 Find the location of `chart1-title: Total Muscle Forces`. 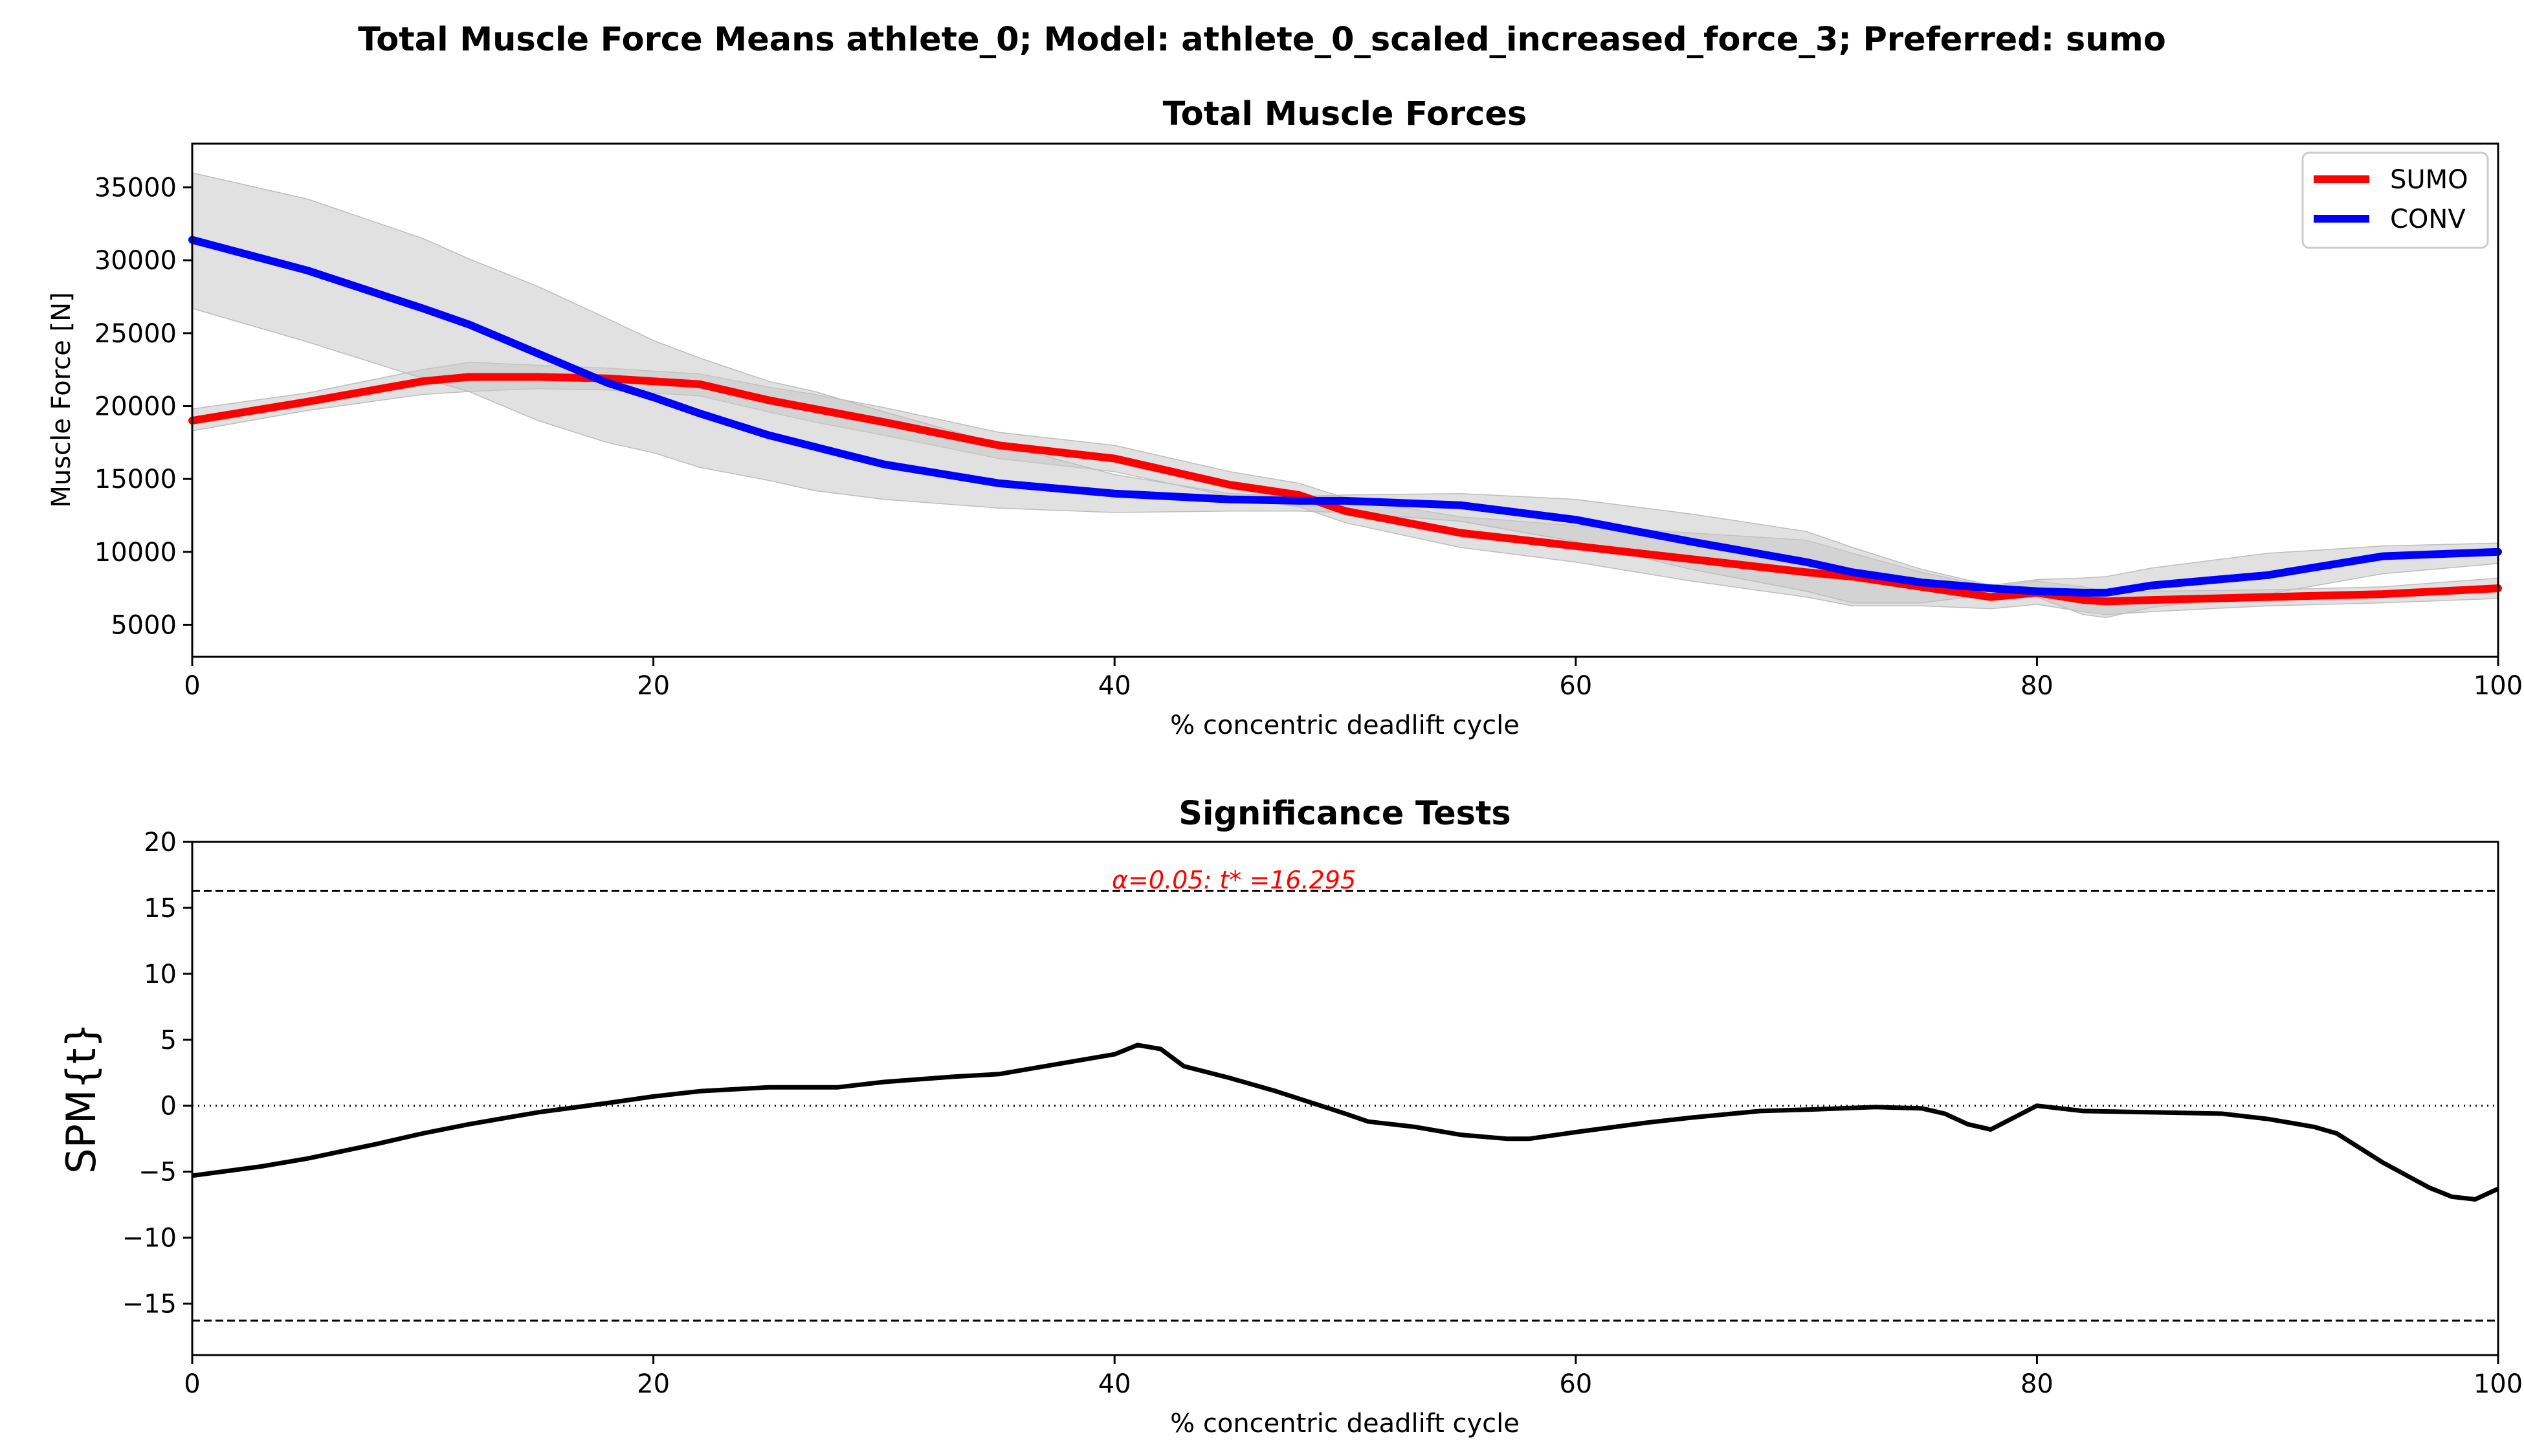

chart1-title: Total Muscle Forces is located at coordinates (1345, 114).